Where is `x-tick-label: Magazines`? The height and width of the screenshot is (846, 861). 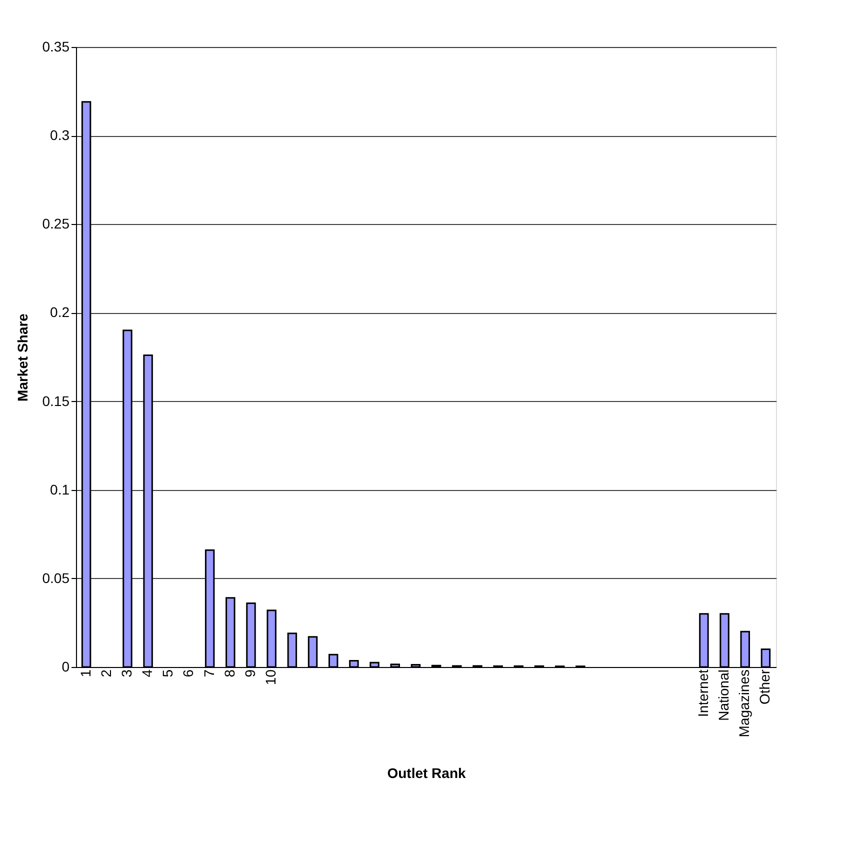 x-tick-label: Magazines is located at coordinates (744, 704).